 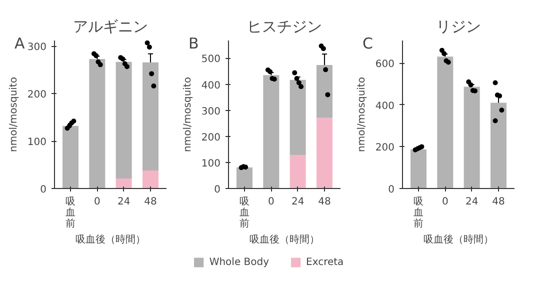 What do you see at coordinates (20, 43) in the screenshot?
I see `text: A` at bounding box center [20, 43].